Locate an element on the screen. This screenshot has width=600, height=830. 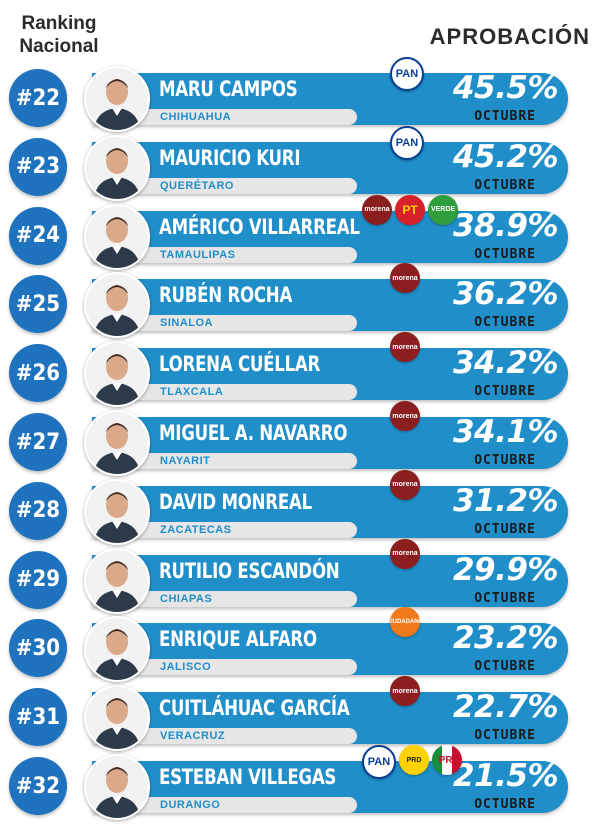
rank-badge: #27 is located at coordinates (38, 442).